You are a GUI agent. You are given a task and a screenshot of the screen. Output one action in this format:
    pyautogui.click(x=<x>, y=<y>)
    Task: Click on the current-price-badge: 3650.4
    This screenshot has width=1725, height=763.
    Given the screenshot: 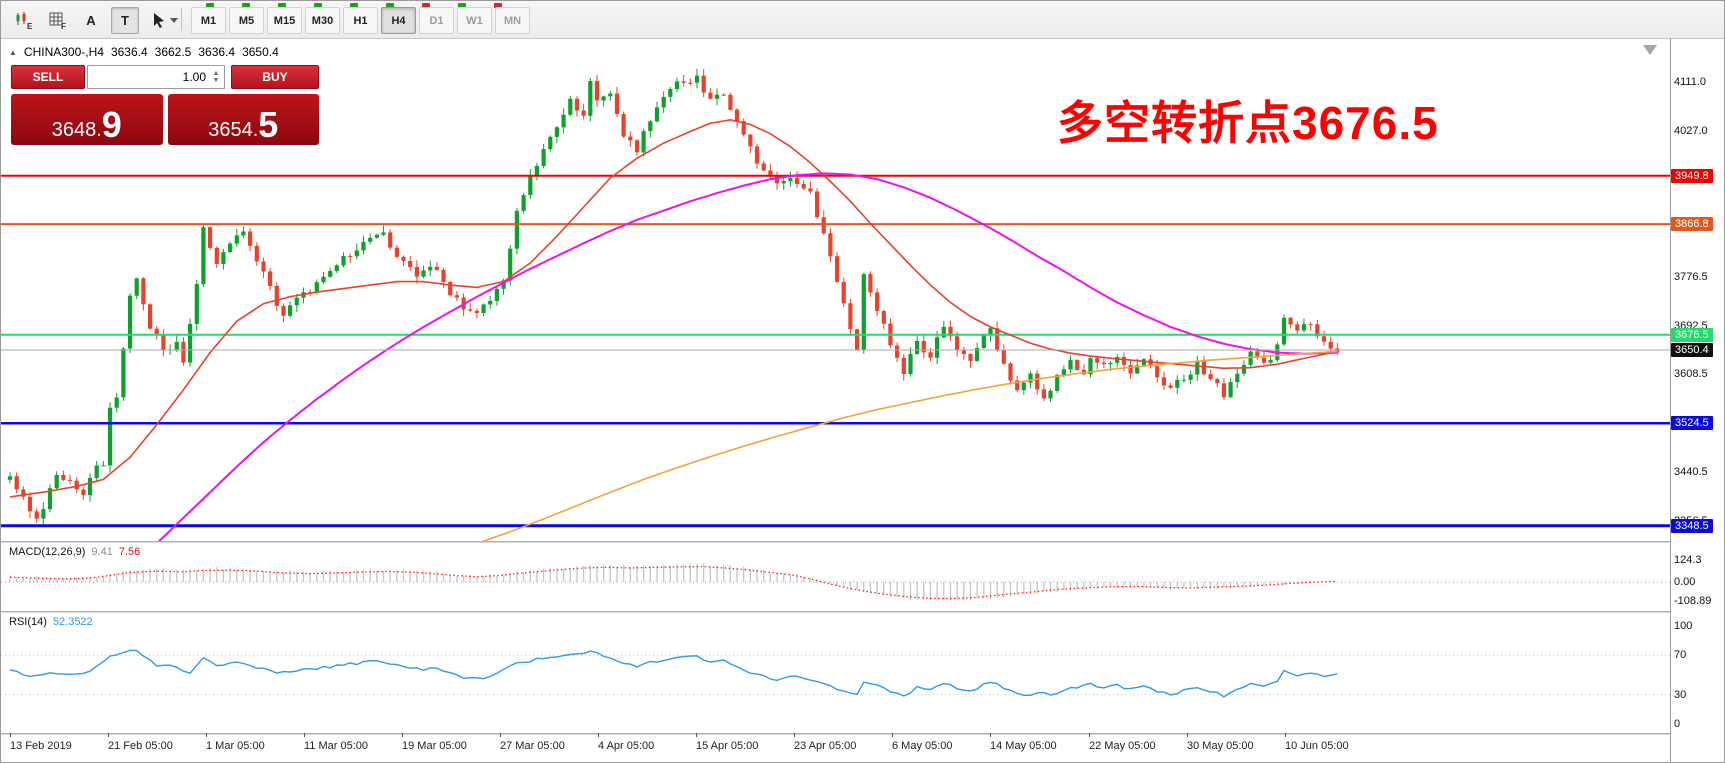 What is the action you would take?
    pyautogui.click(x=1692, y=350)
    